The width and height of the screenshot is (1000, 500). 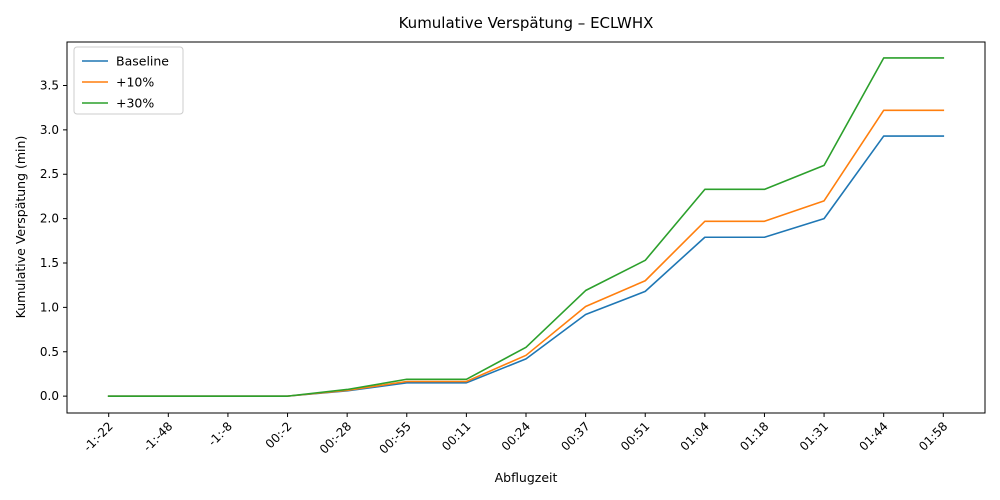 What do you see at coordinates (814, 436) in the screenshot?
I see `x-tick-label: 01:31` at bounding box center [814, 436].